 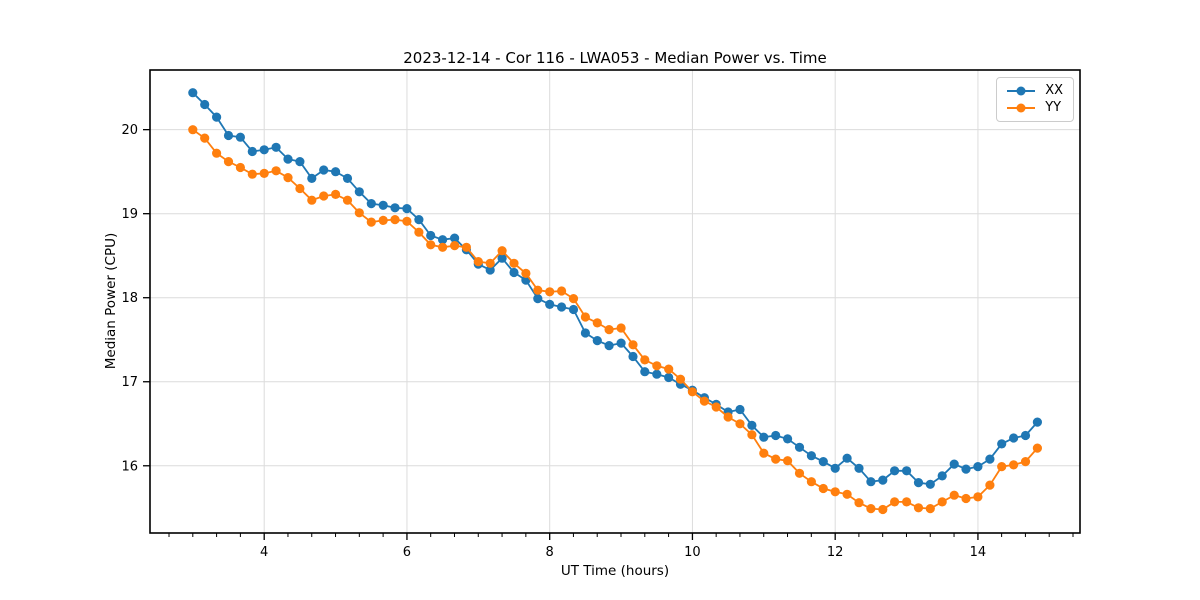 What do you see at coordinates (550, 552) in the screenshot?
I see `svg-text: 8` at bounding box center [550, 552].